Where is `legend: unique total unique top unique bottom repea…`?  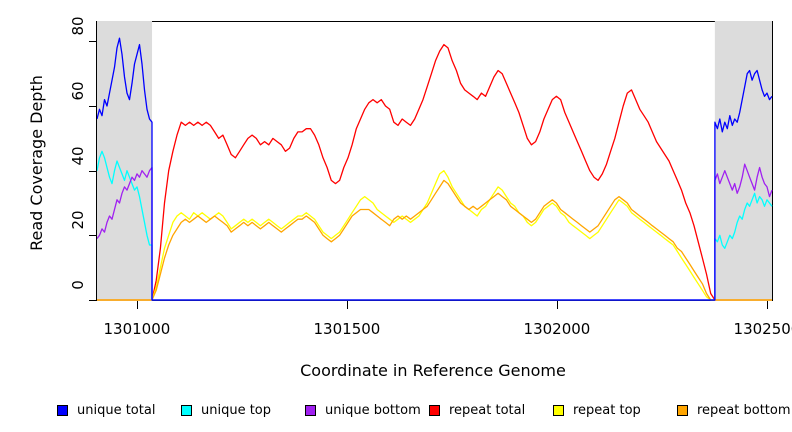
legend: unique total unique top unique bottom repea… is located at coordinates (424, 410).